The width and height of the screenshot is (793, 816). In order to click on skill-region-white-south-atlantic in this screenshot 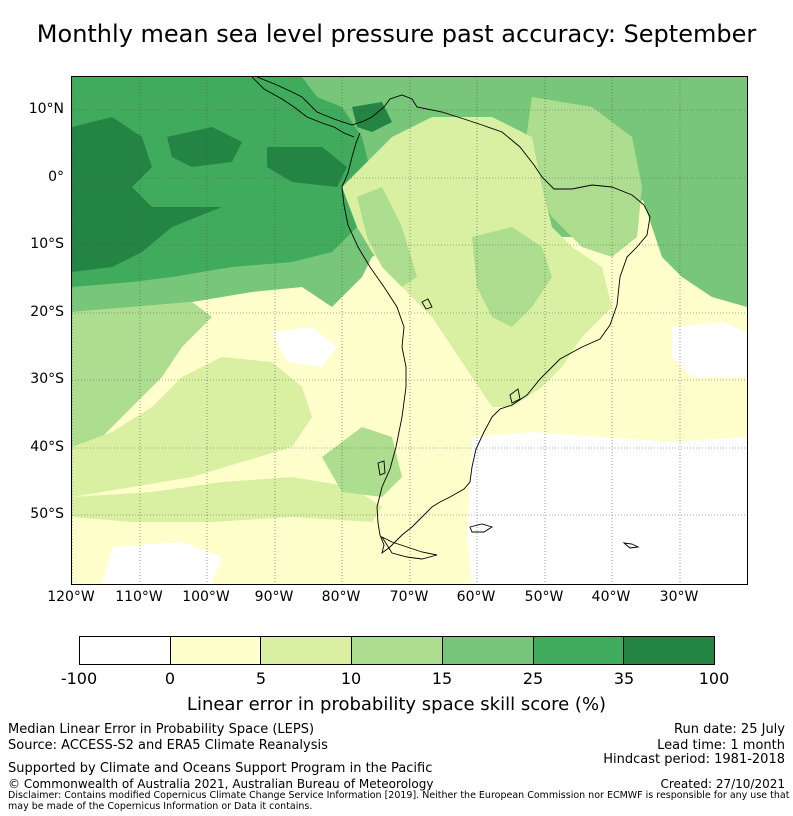, I will do `click(607, 508)`.